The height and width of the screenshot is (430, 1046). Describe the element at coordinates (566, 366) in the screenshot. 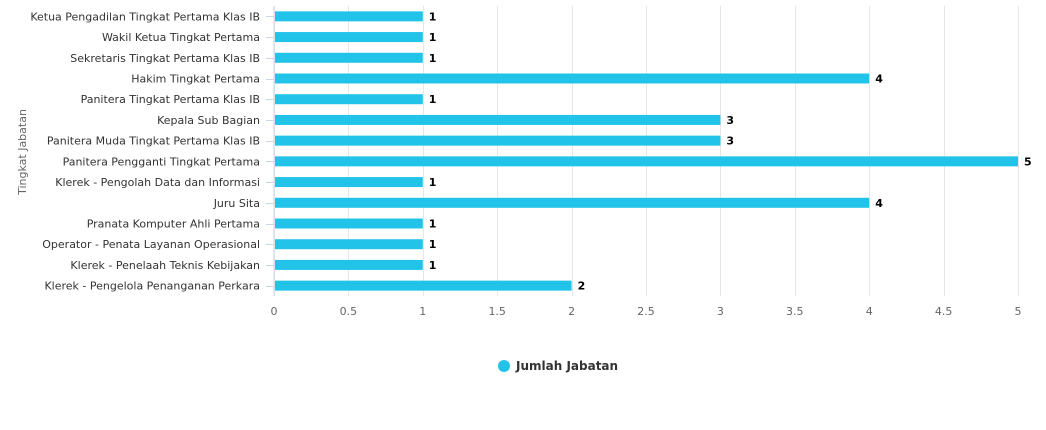

I see `legend-label: Jumlah Jabatan` at that location.